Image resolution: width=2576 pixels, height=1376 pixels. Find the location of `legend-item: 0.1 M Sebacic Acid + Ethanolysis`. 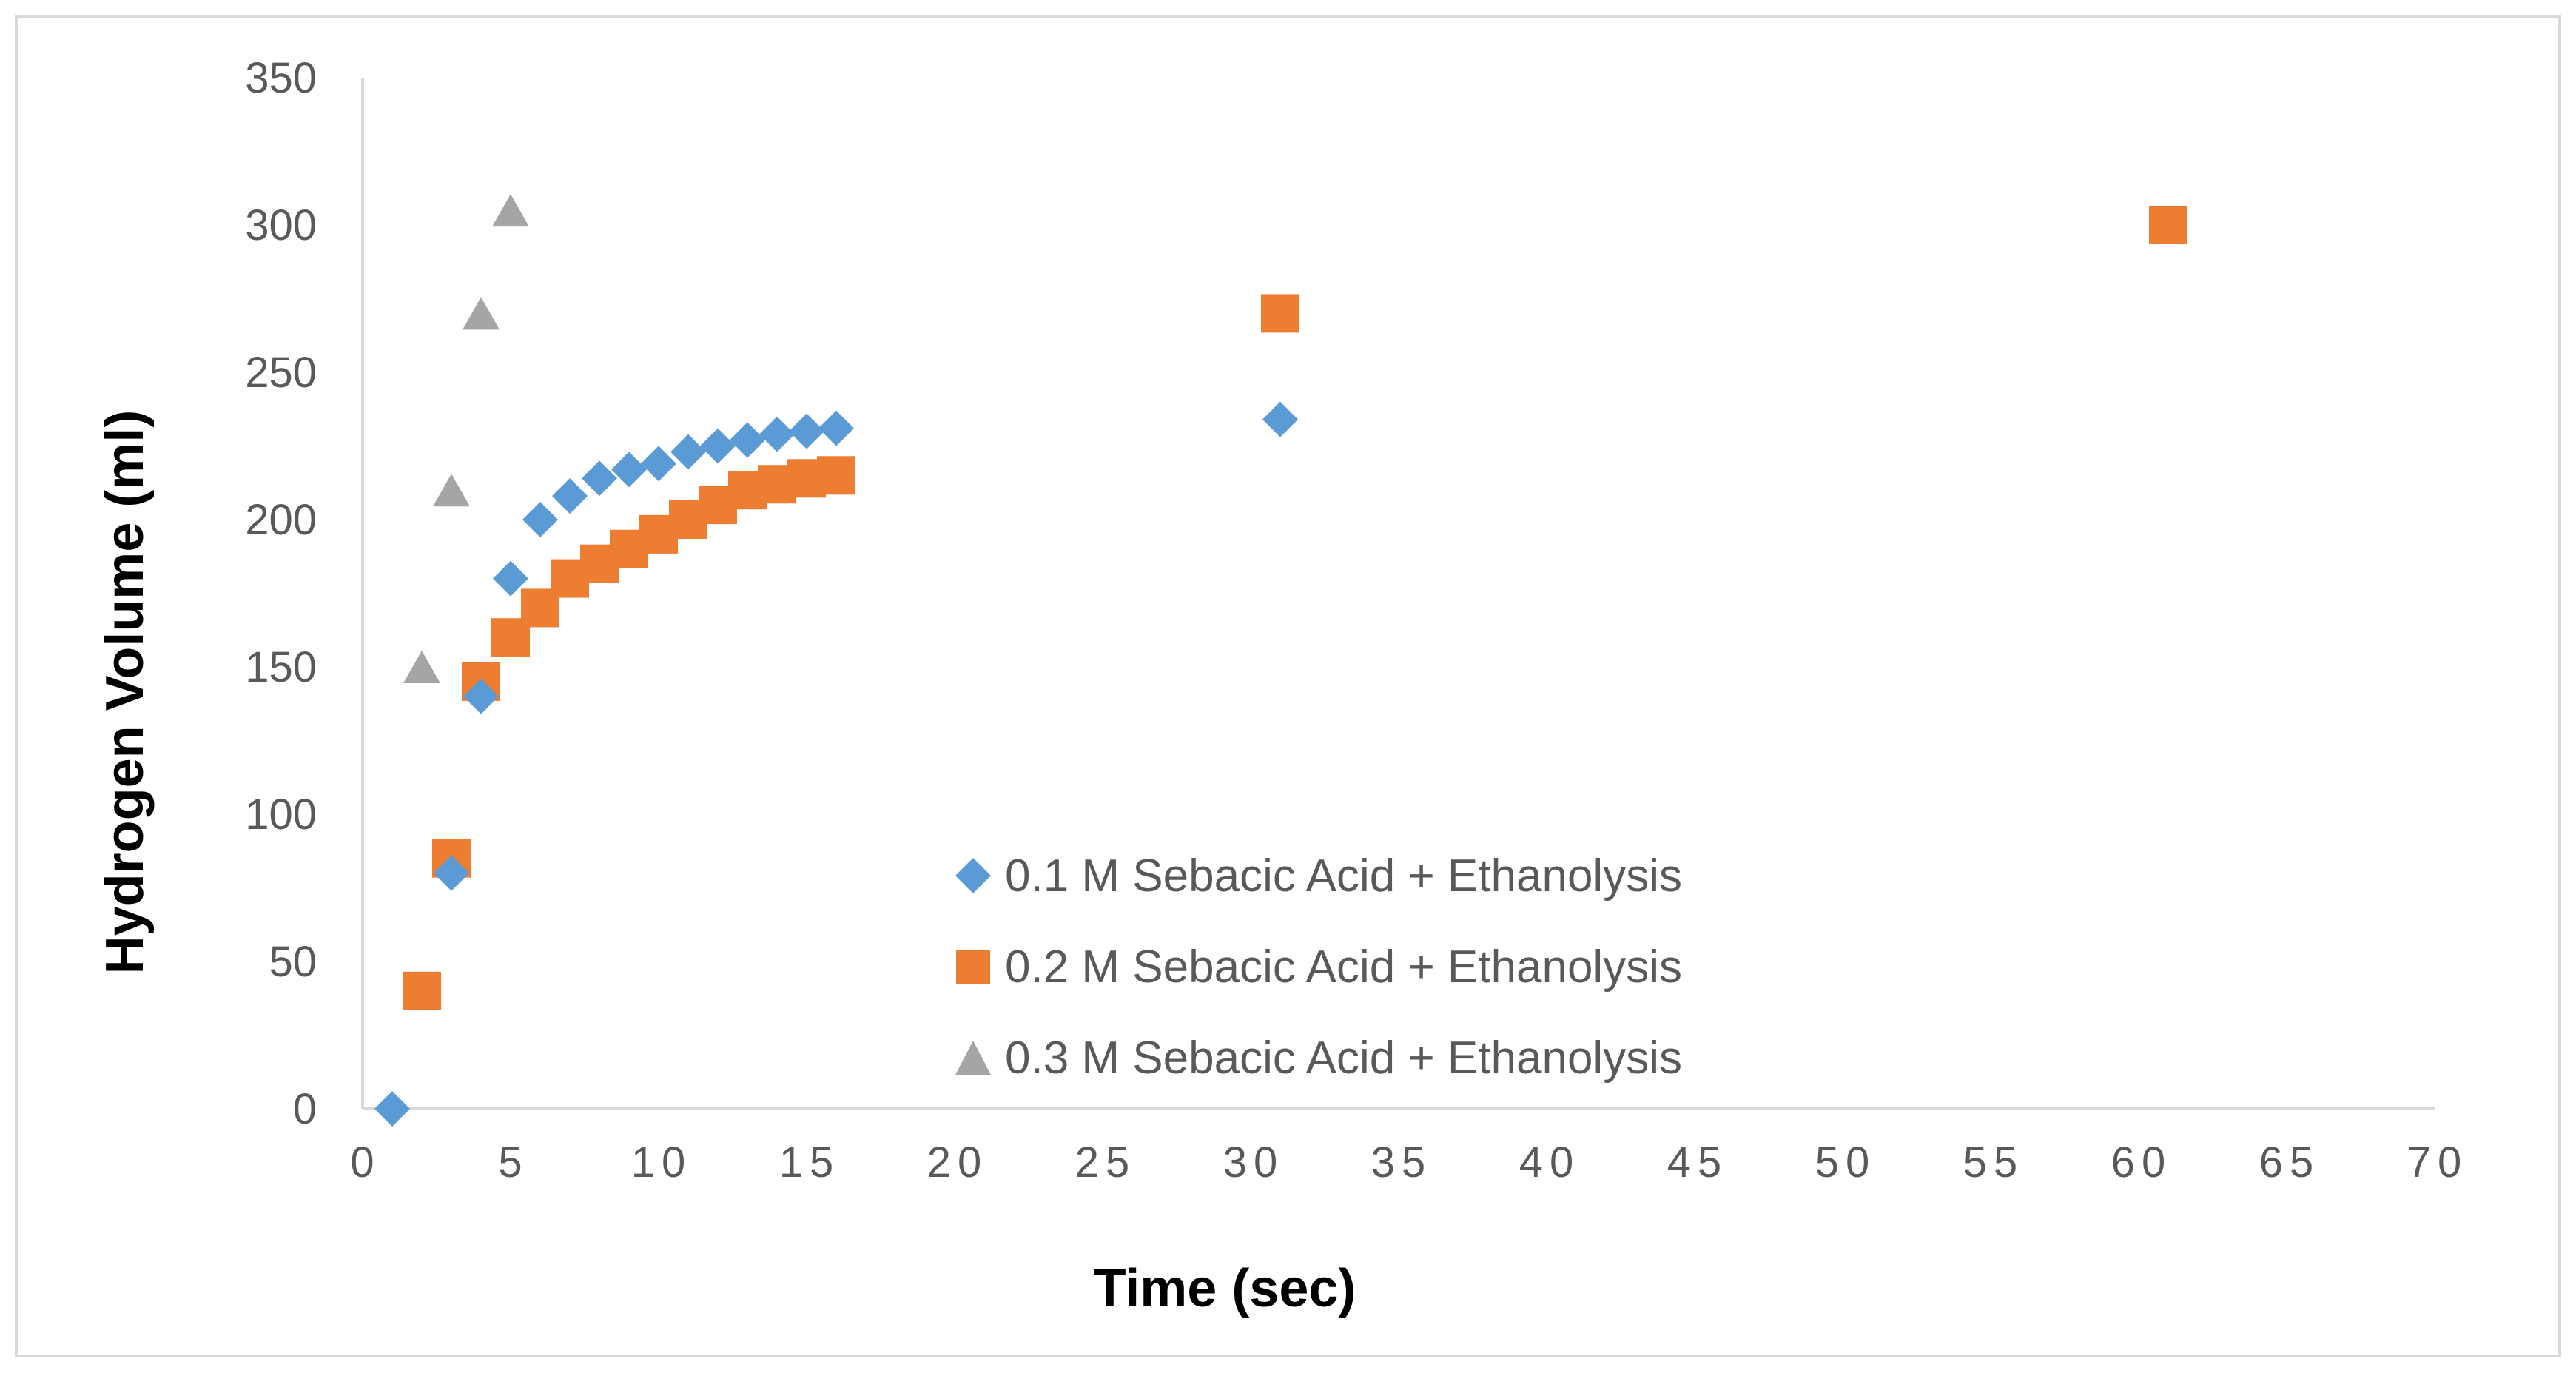

legend-item: 0.1 M Sebacic Acid + Ethanolysis is located at coordinates (1318, 876).